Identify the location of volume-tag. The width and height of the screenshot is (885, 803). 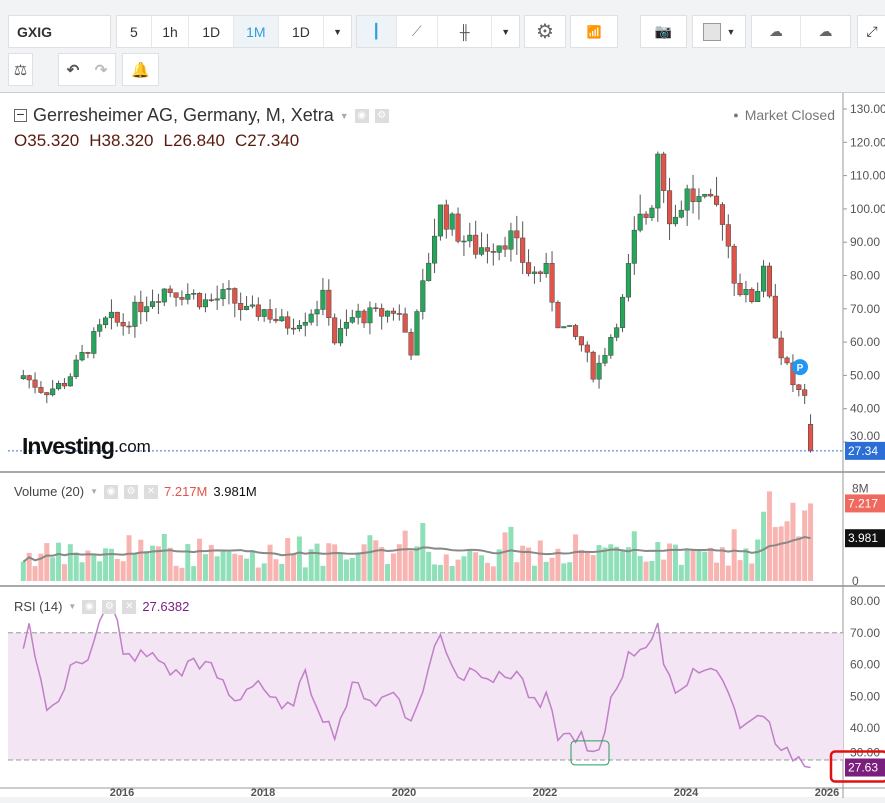
(865, 503).